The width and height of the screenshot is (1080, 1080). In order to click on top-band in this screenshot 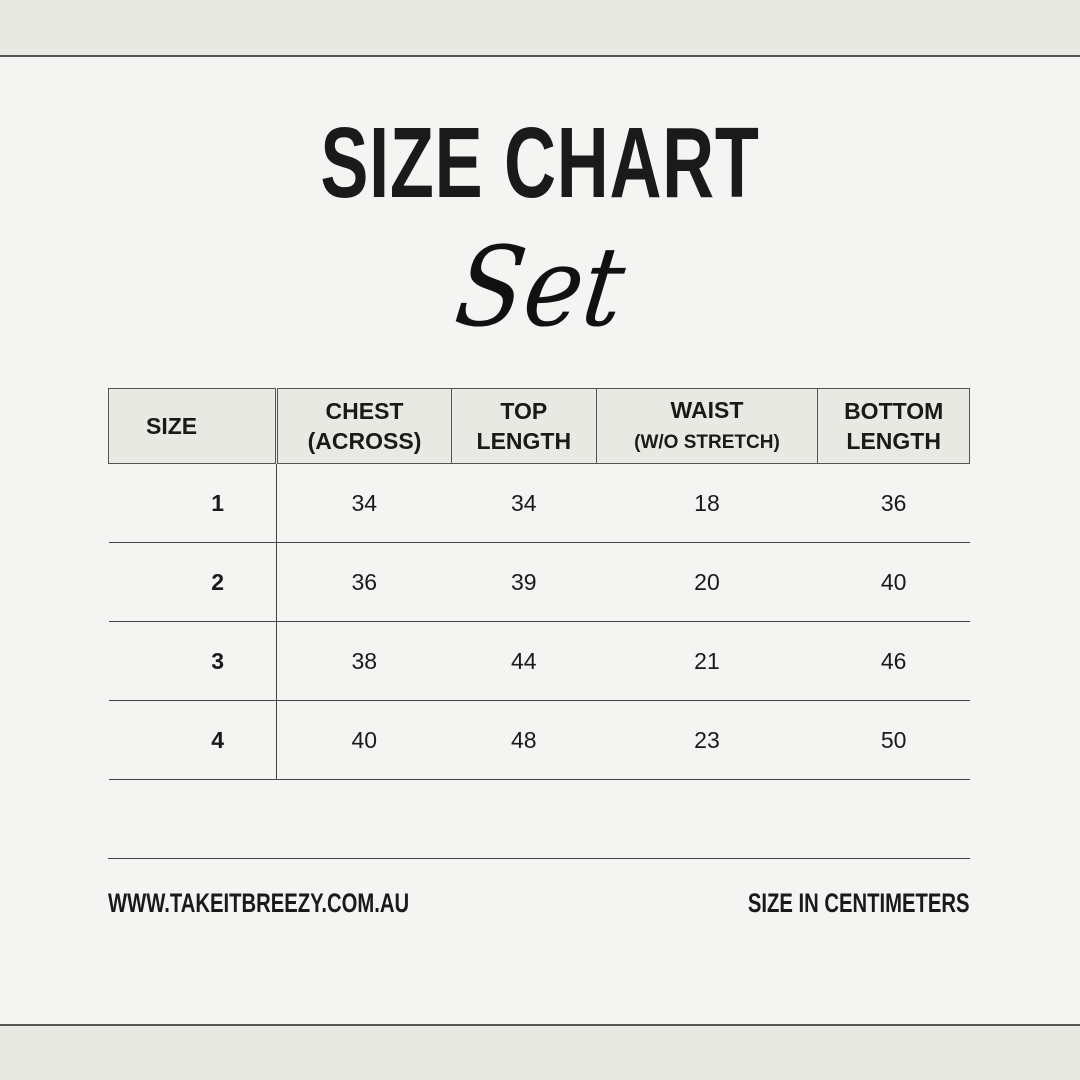, I will do `click(540, 28)`.